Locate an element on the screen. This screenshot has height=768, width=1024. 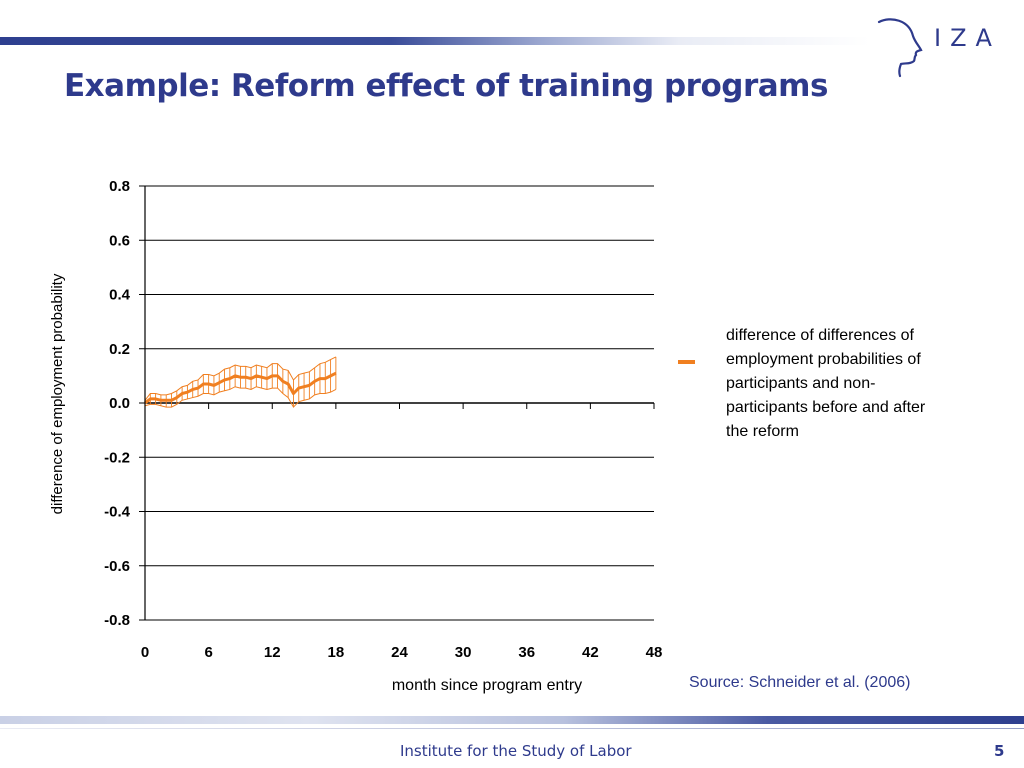
x-tick-label: 36 is located at coordinates (526, 652).